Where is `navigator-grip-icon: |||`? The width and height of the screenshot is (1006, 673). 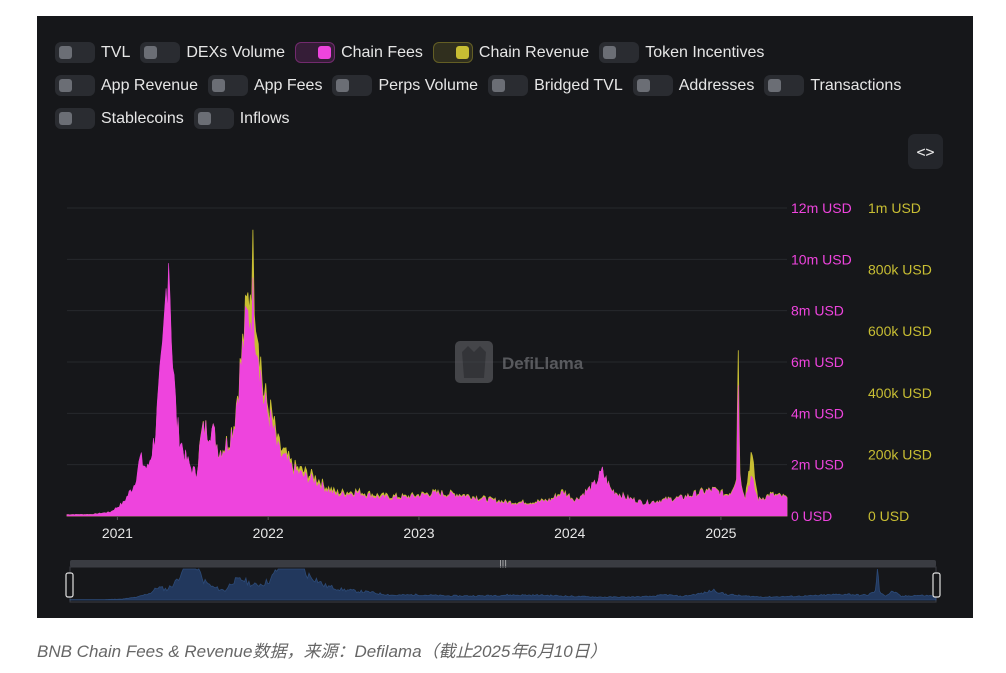 navigator-grip-icon: ||| is located at coordinates (503, 563).